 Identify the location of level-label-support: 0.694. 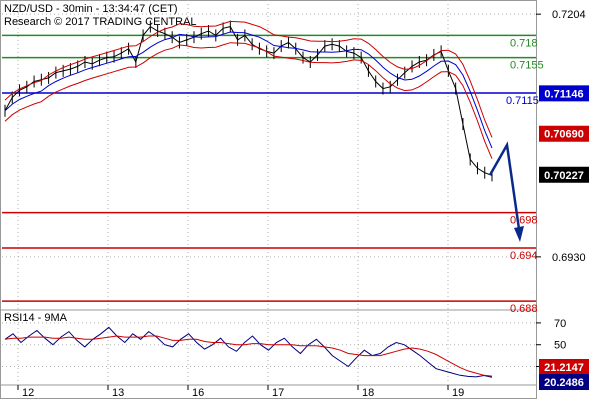
(524, 256).